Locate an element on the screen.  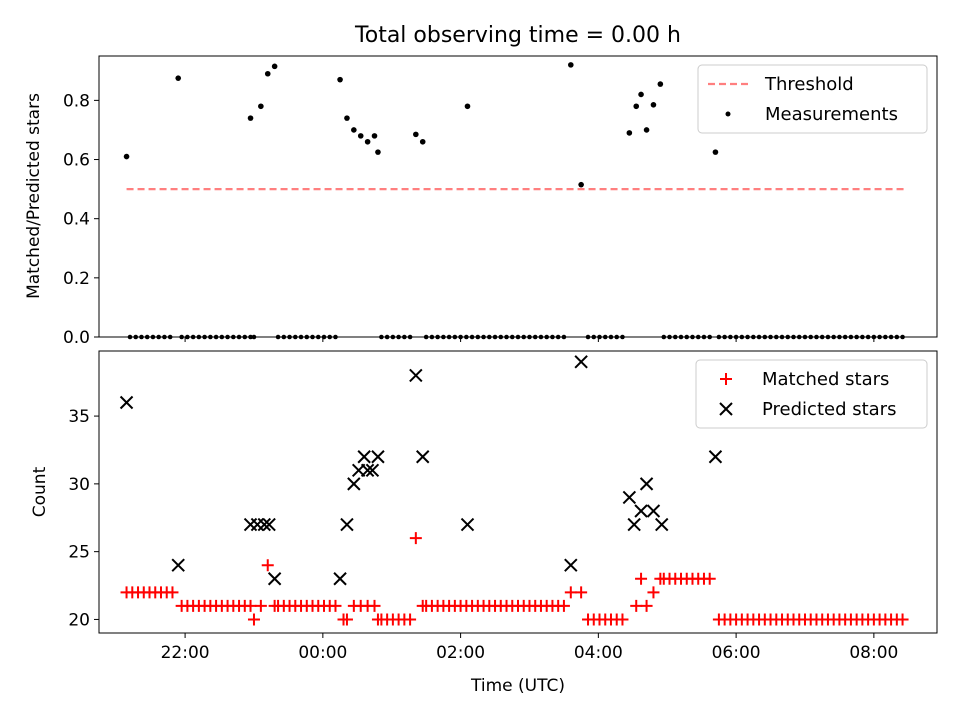
ratio-y-ticks: 0.0 0.2 0.4 0.6 0.8 is located at coordinates (81, 219).